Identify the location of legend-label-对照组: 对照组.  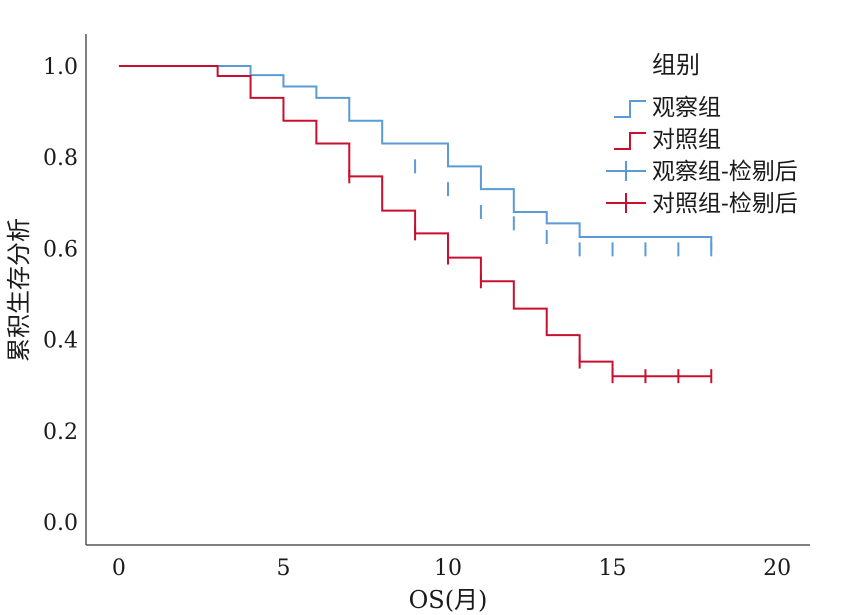
(686, 140).